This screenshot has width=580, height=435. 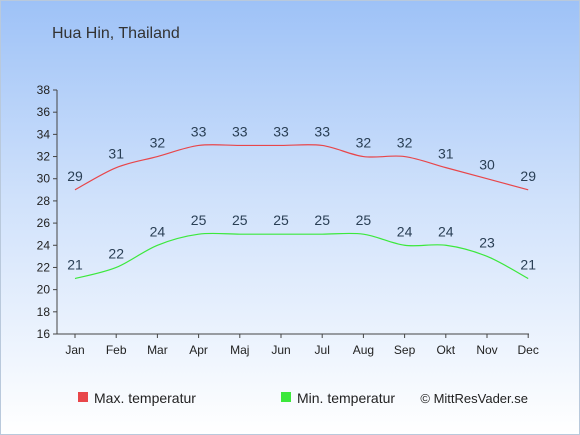 I want to click on y-tick-label: 22, so click(x=44, y=267).